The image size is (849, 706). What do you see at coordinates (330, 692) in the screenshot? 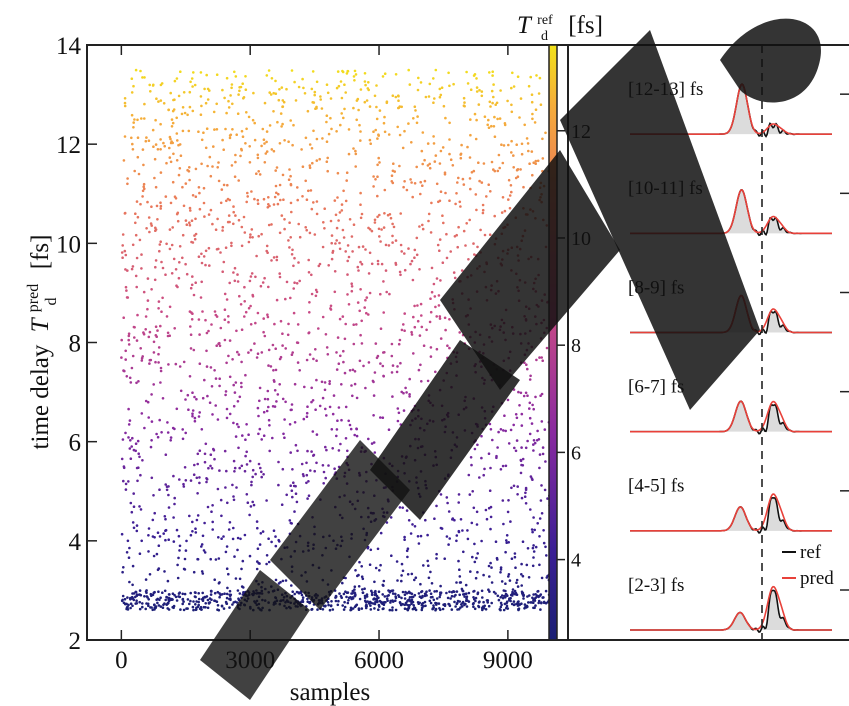
I see `x-axis-title: samples` at bounding box center [330, 692].